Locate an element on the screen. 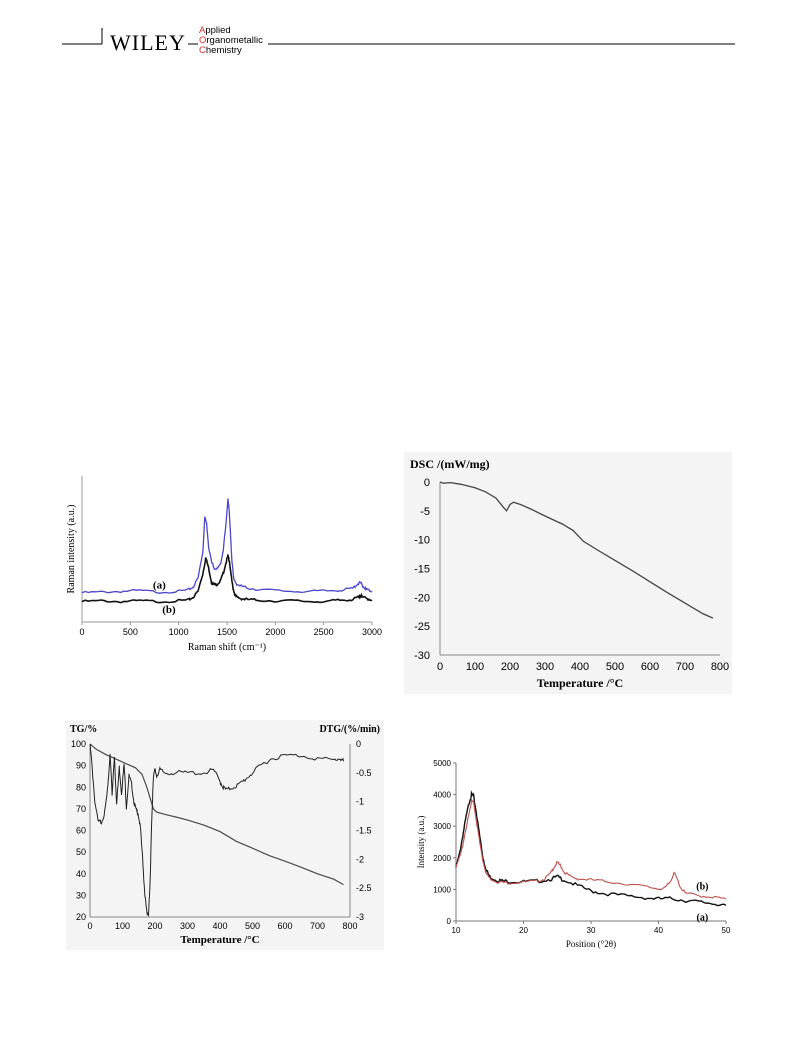 The height and width of the screenshot is (1043, 793). y2-tick-label: 0 is located at coordinates (358, 744).